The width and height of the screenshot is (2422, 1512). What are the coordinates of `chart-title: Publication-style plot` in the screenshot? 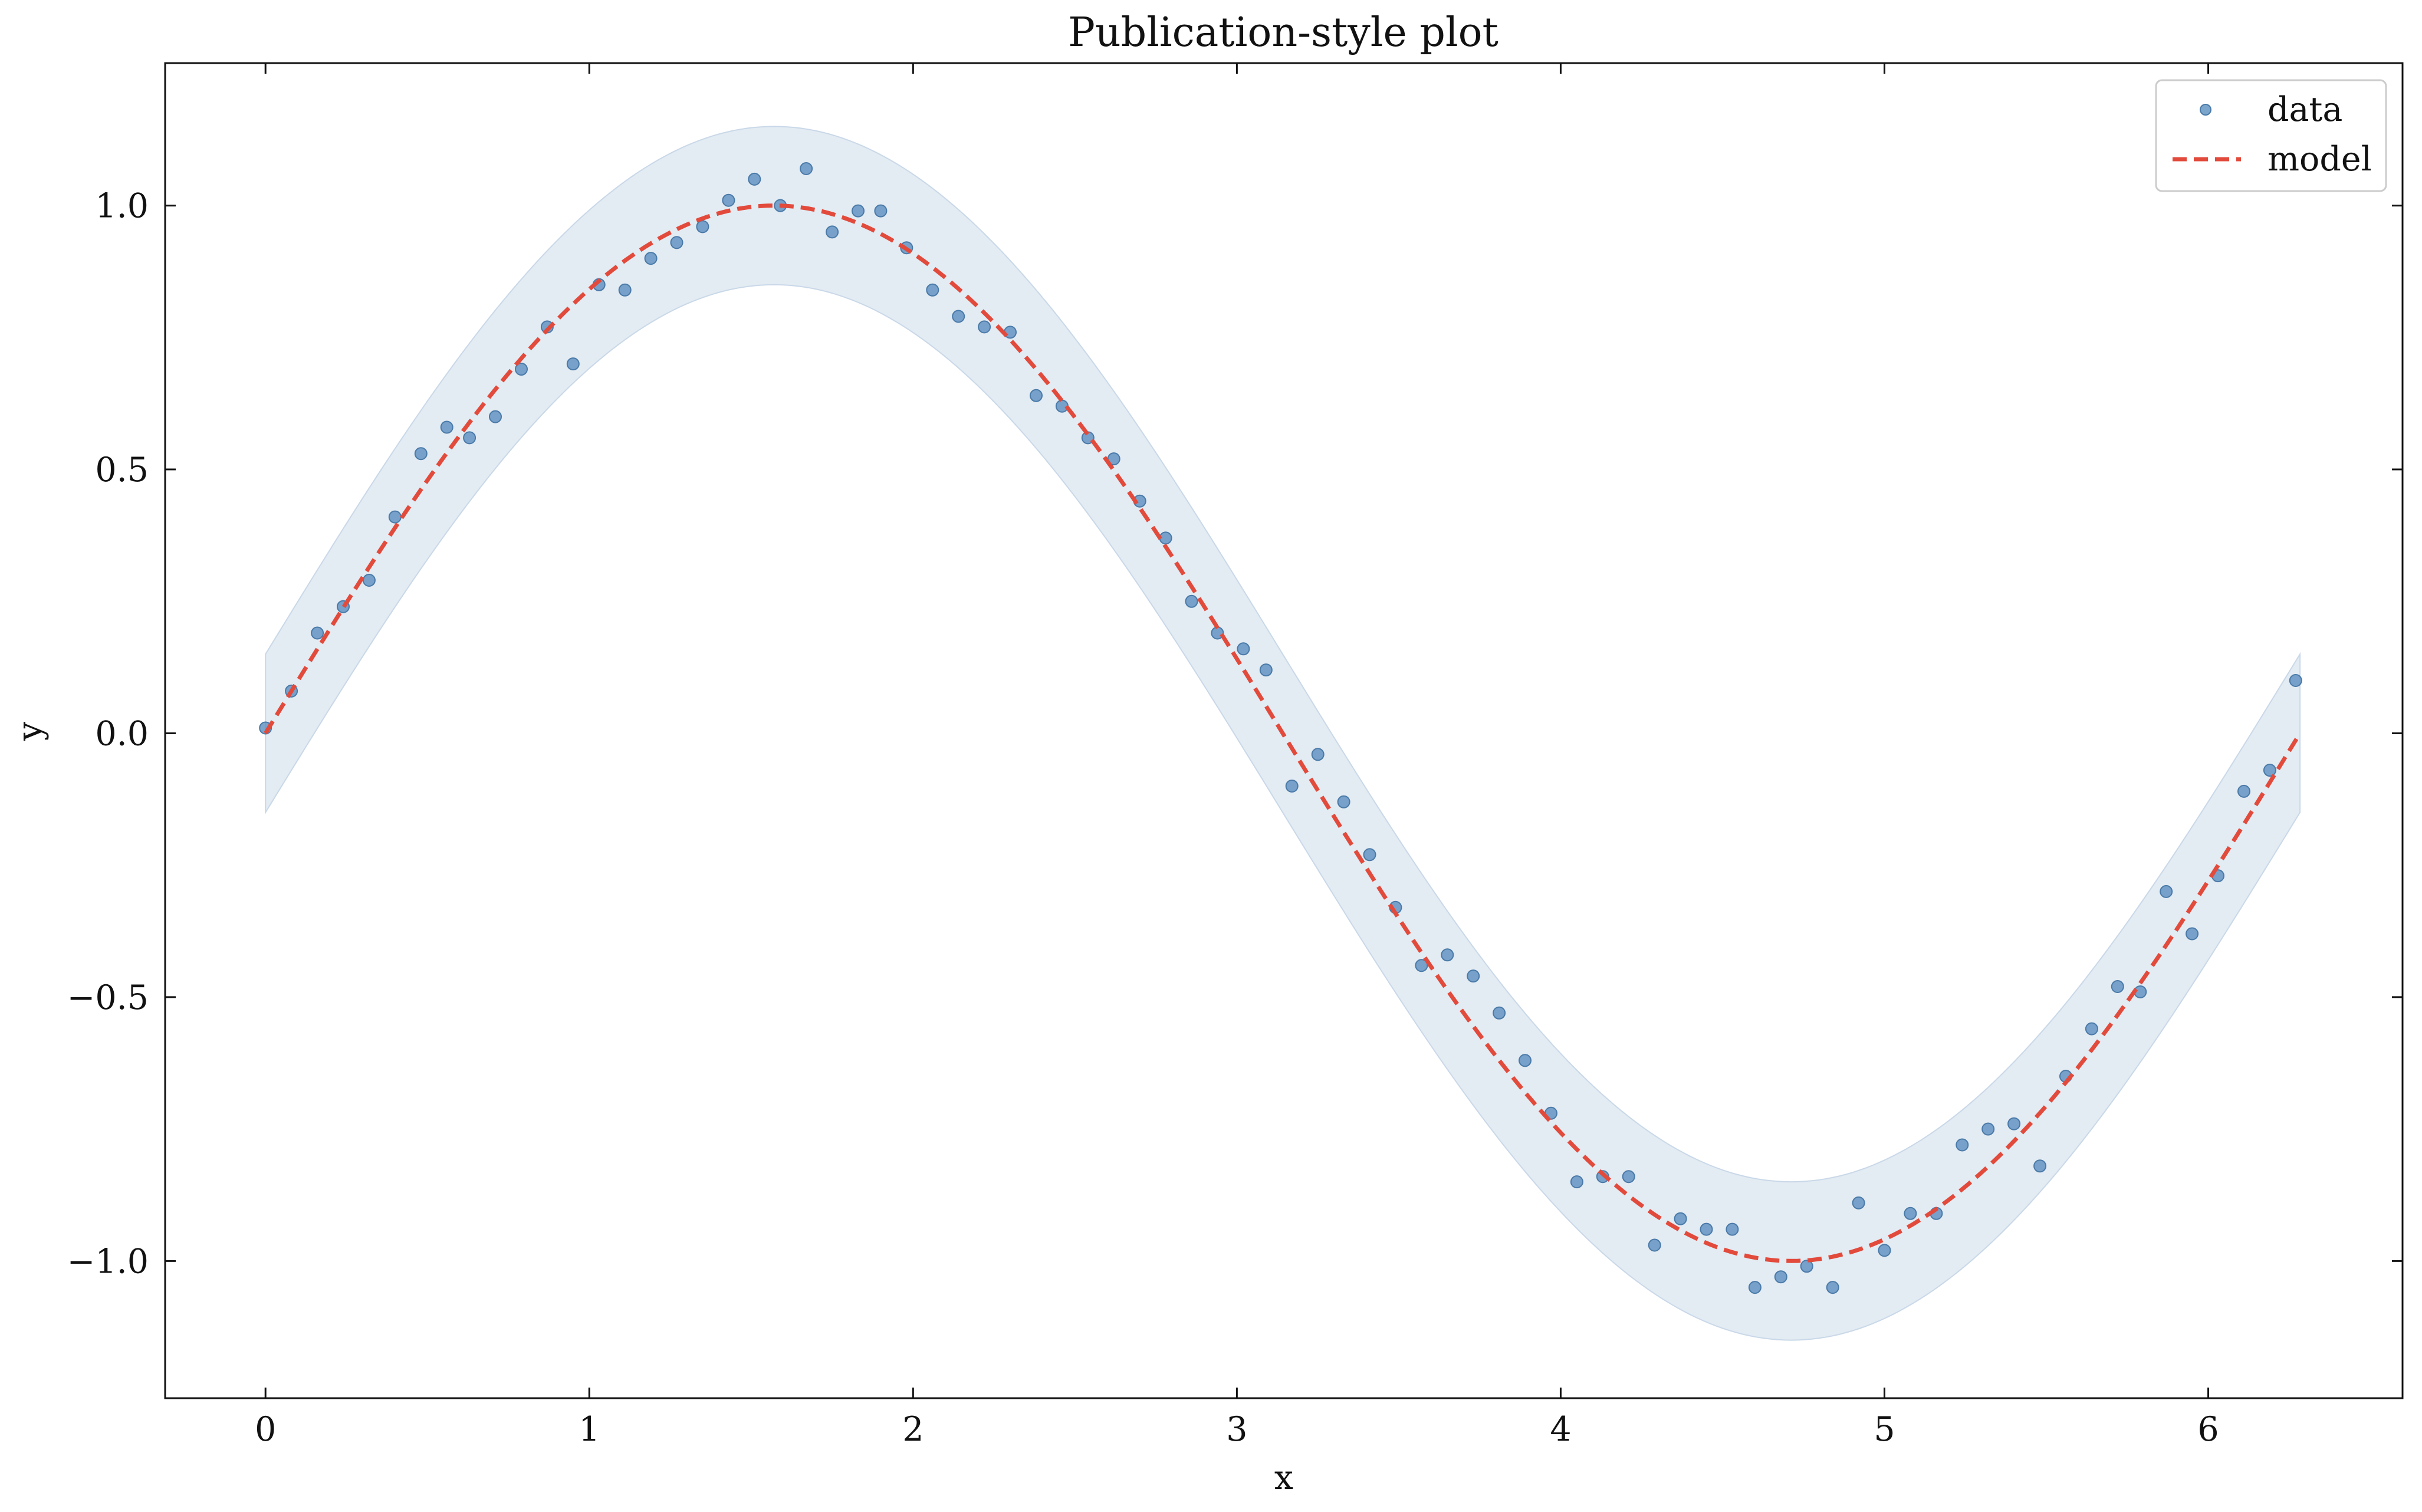 It's located at (1283, 32).